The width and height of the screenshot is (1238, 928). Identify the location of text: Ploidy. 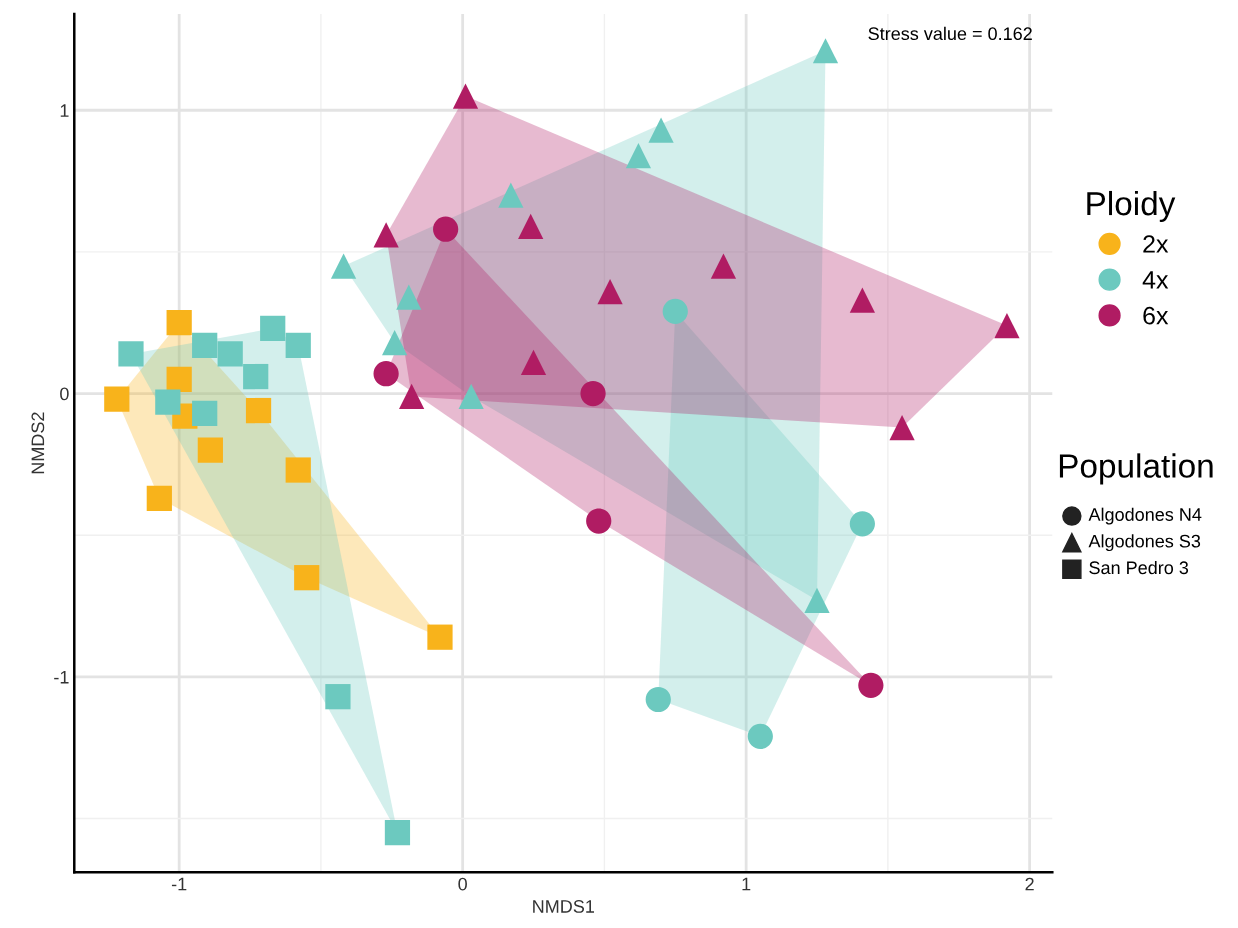
(1131, 206).